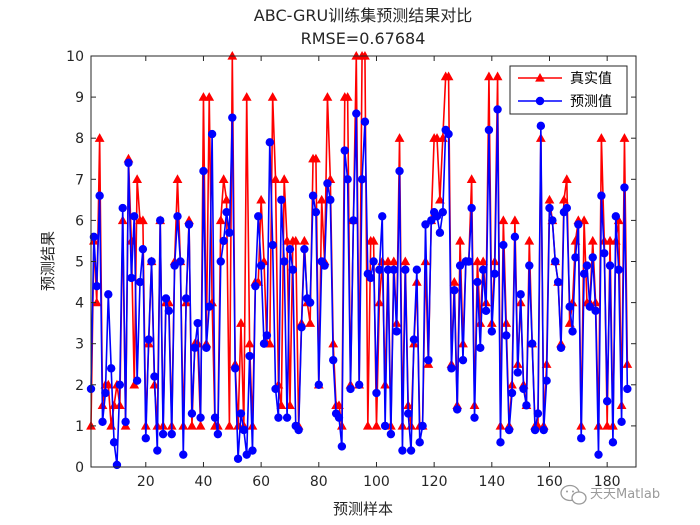 This screenshot has height=525, width=700. I want to click on x-axis-label: 预测样本, so click(363, 509).